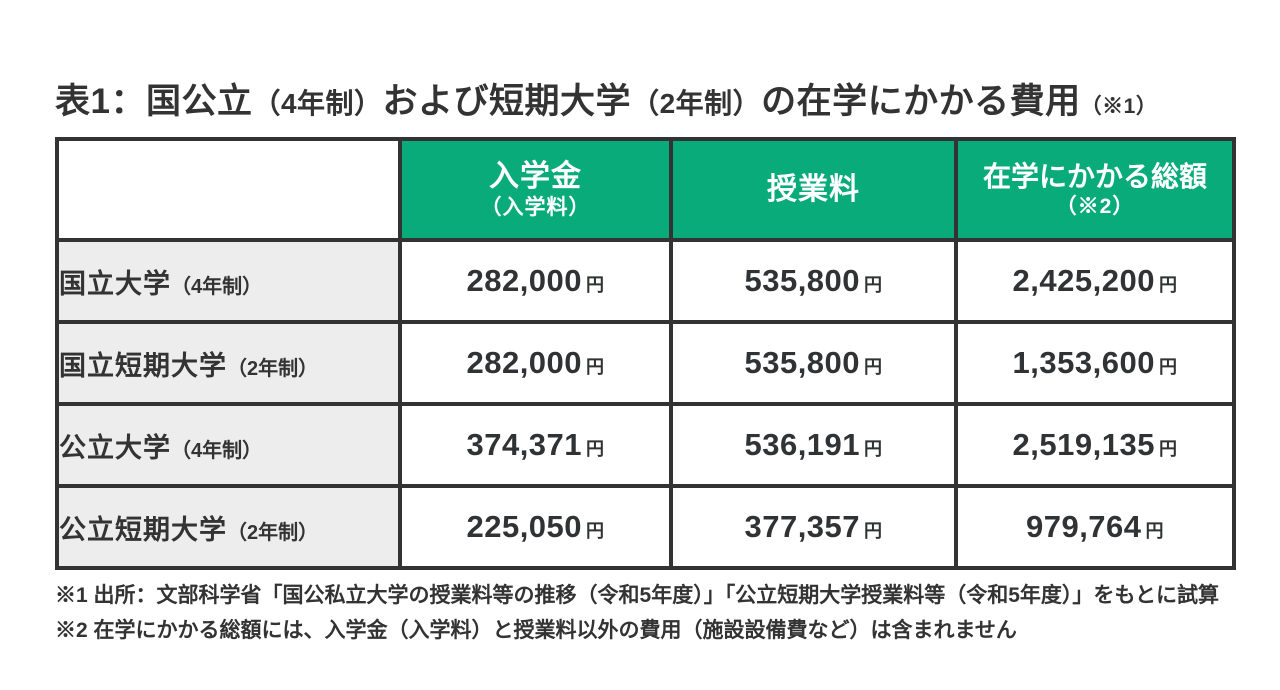 The height and width of the screenshot is (690, 1280). What do you see at coordinates (1095, 206) in the screenshot?
I see `column-header-total-line2: （※2）` at bounding box center [1095, 206].